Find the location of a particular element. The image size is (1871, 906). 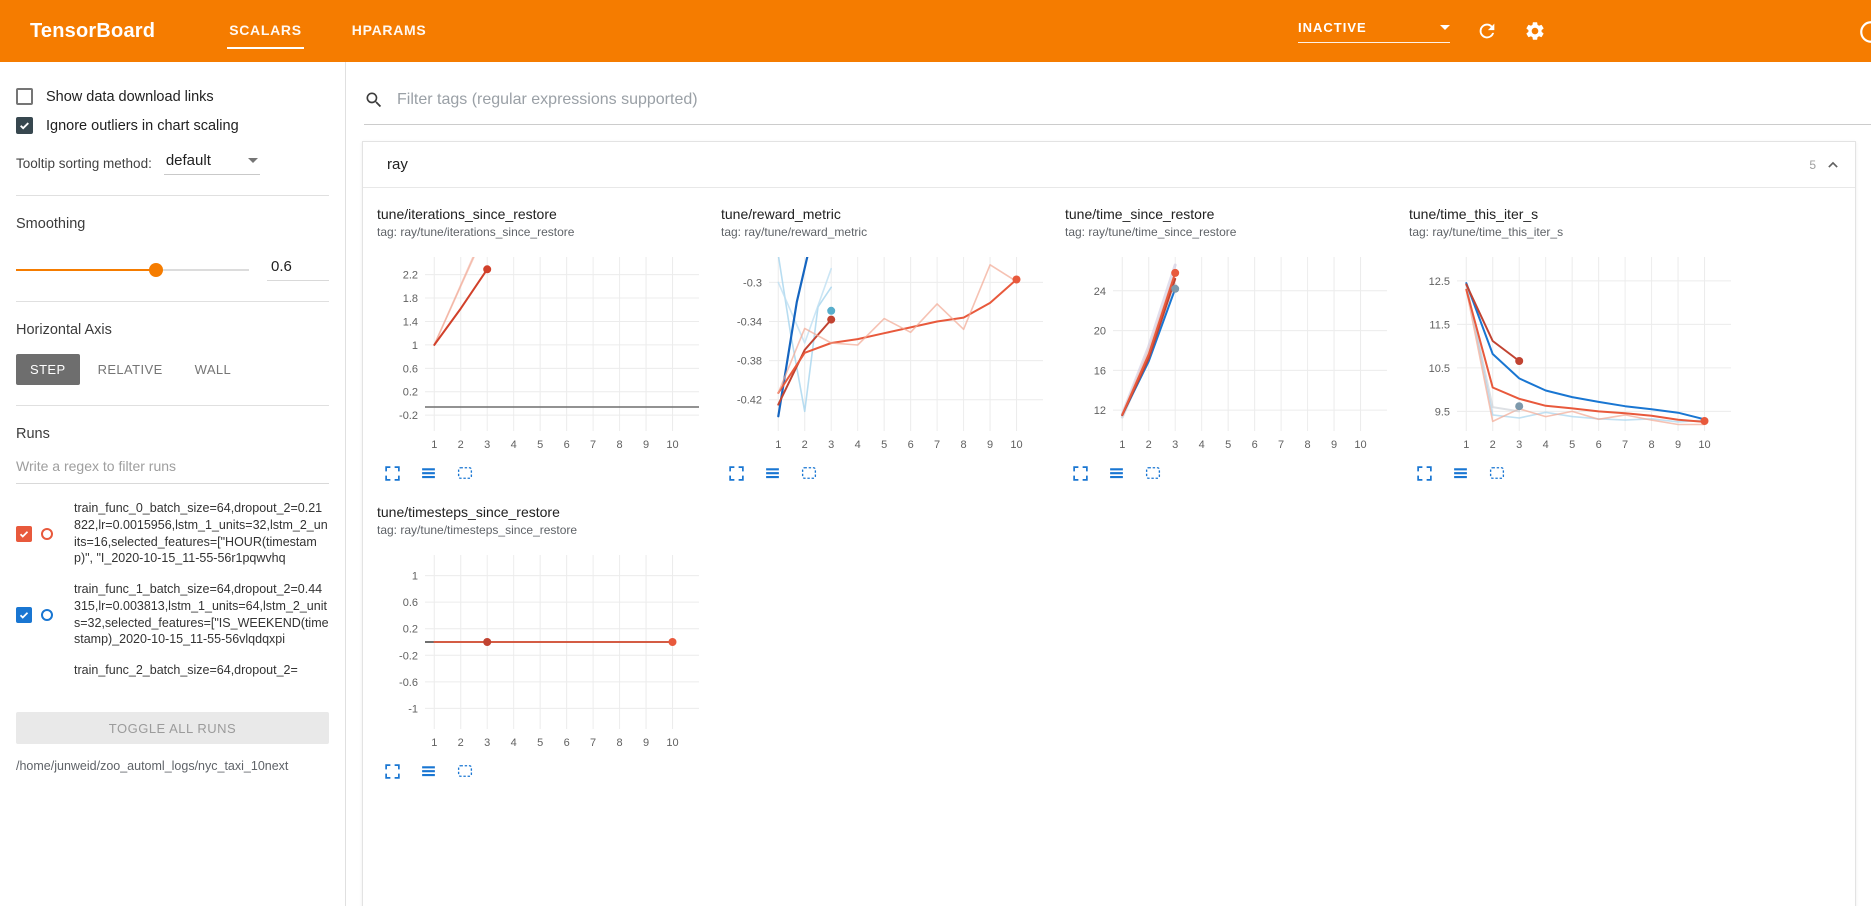

tooltip-sorting-select: default is located at coordinates (211, 163).